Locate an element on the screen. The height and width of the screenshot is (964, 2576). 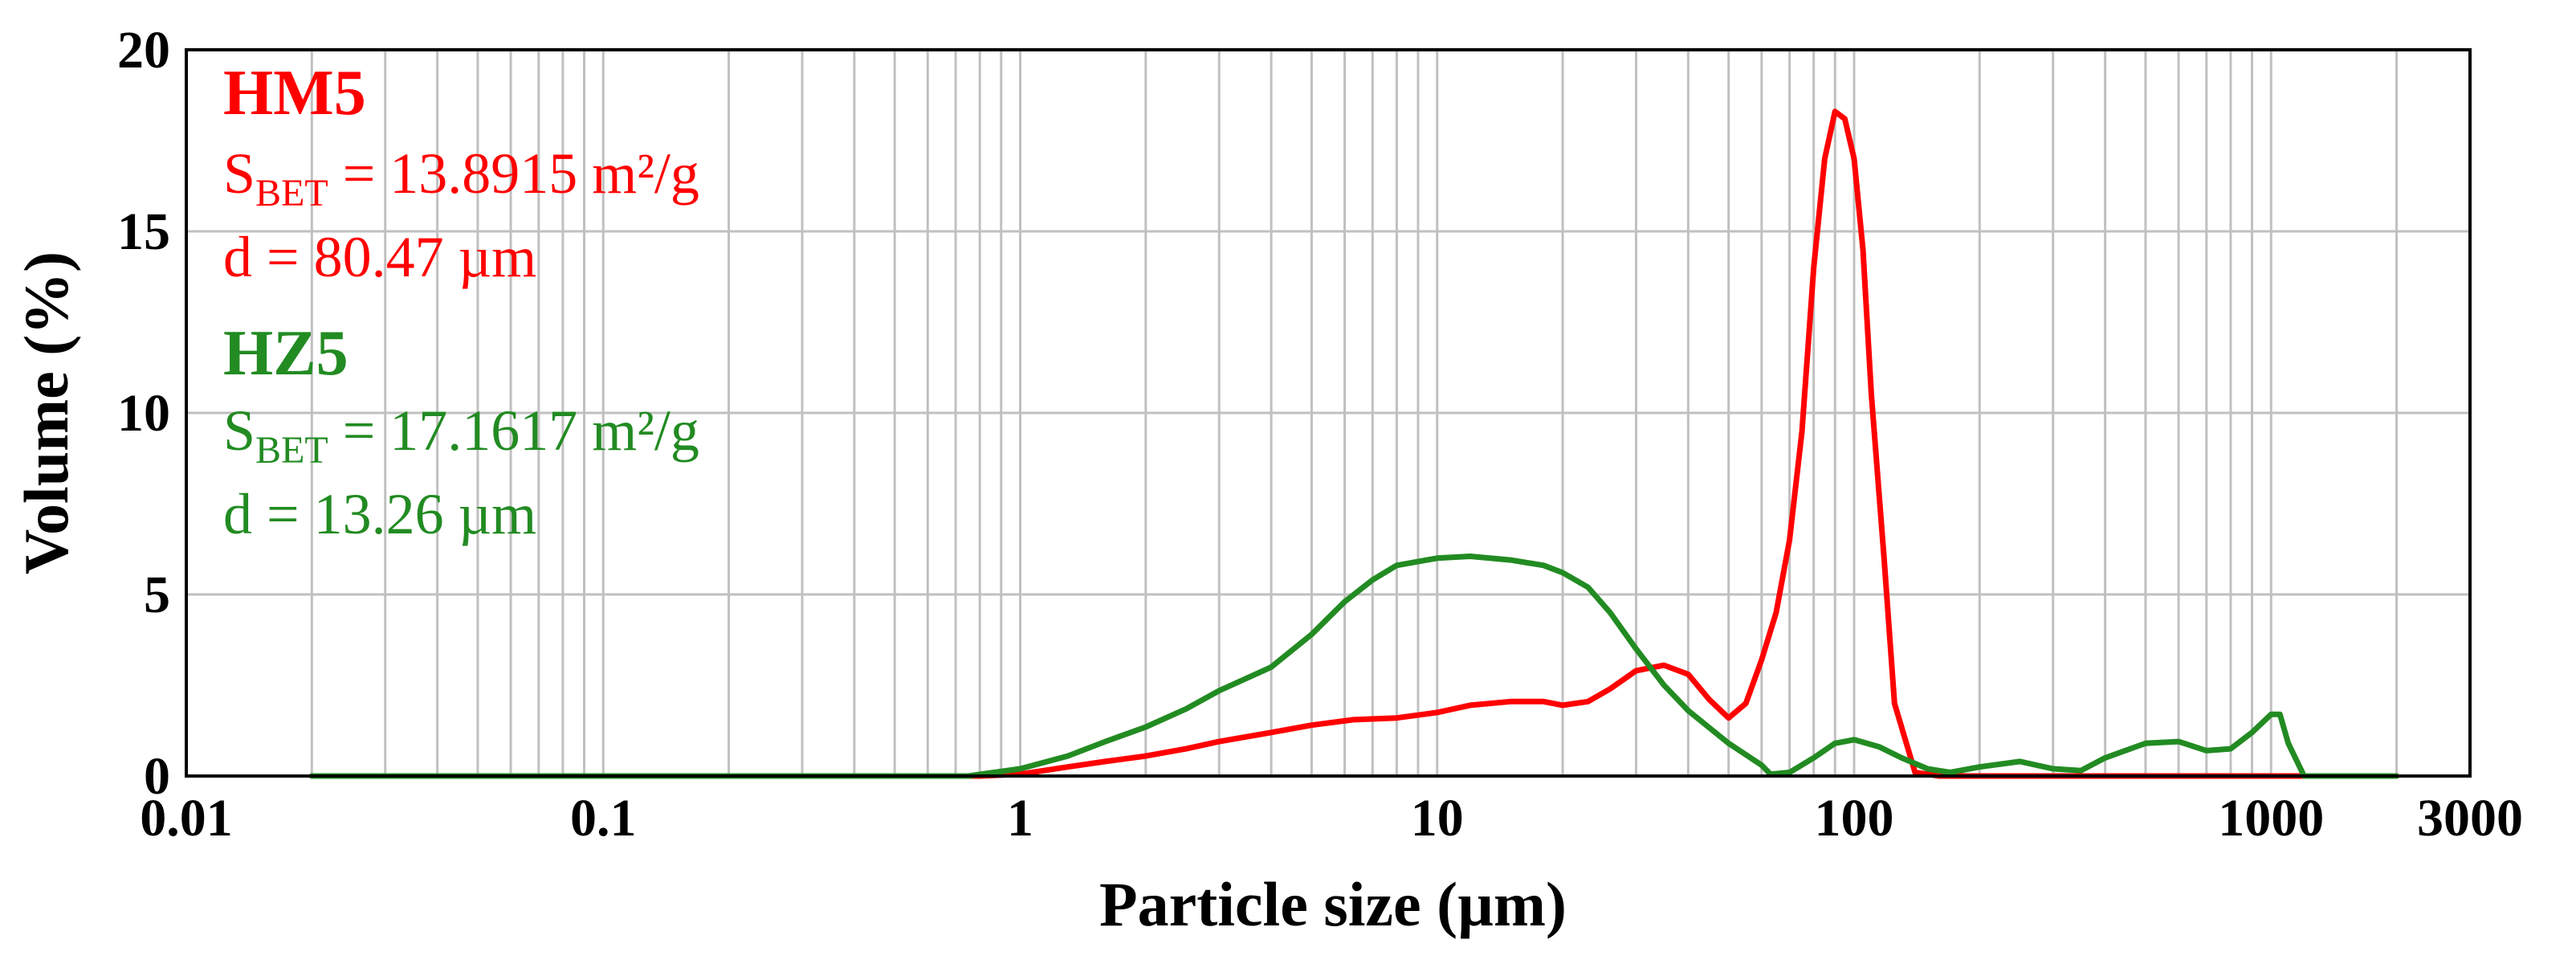
y-tick-label: 15 is located at coordinates (143, 231).